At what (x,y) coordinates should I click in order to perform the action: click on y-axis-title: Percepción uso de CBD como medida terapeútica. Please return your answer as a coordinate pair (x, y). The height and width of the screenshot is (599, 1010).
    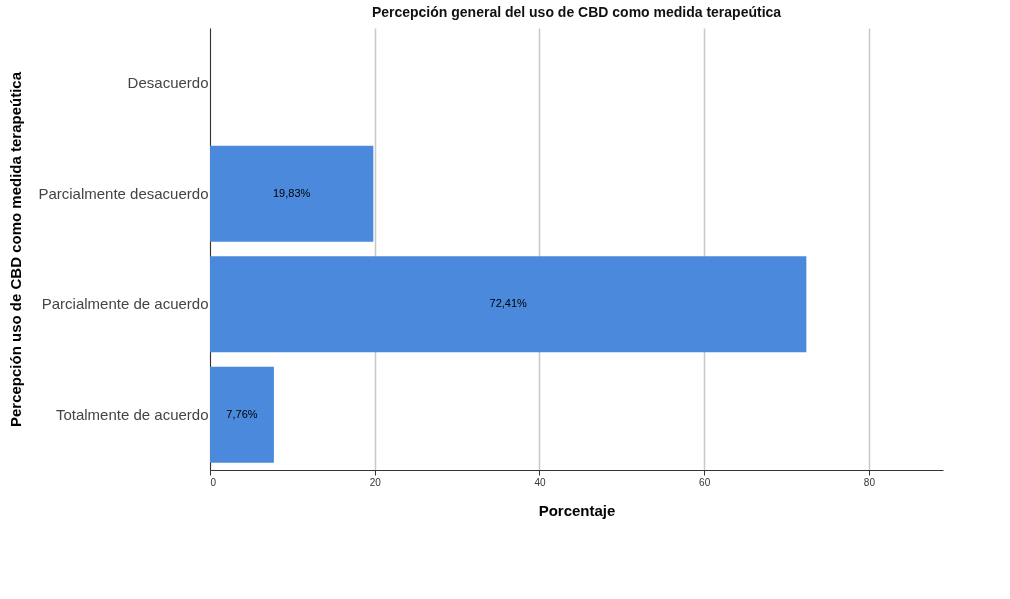
    Looking at the image, I should click on (16, 249).